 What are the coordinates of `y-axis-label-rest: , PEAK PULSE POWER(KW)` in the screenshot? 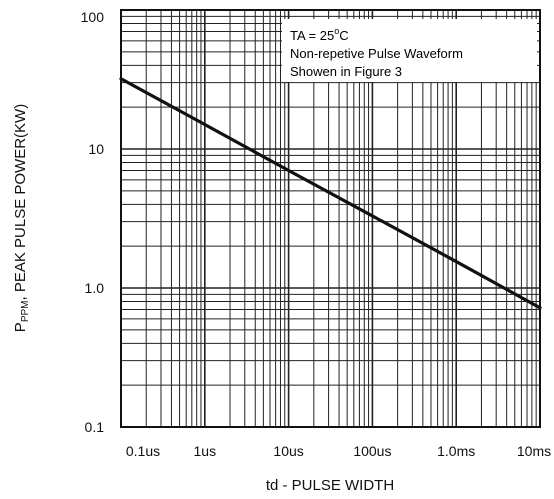 It's located at (20, 202).